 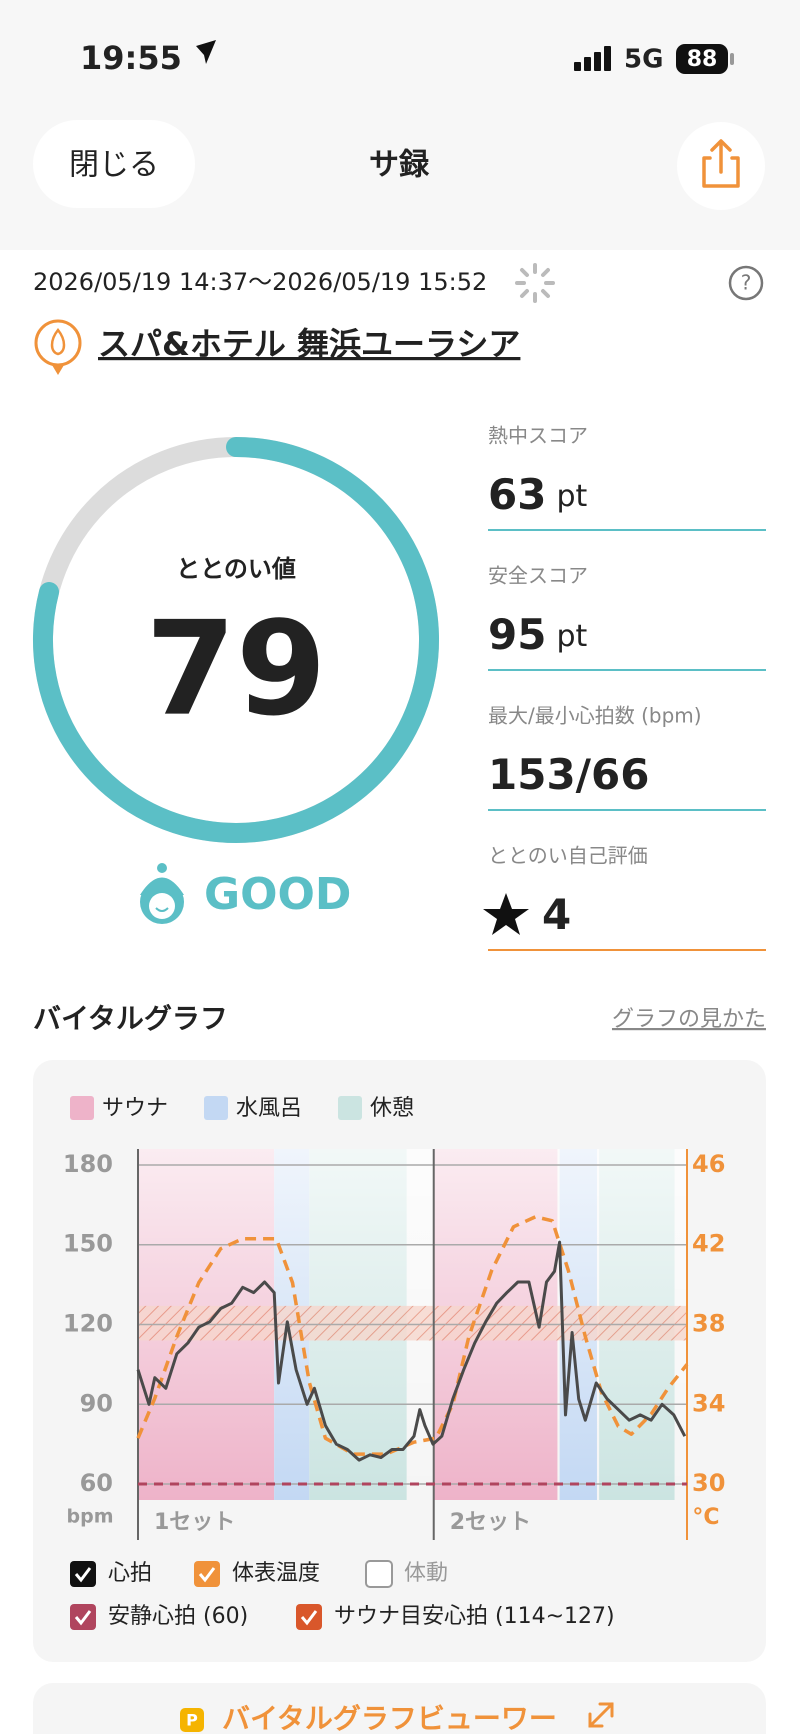 What do you see at coordinates (236, 569) in the screenshot?
I see `score-label: ととのい値` at bounding box center [236, 569].